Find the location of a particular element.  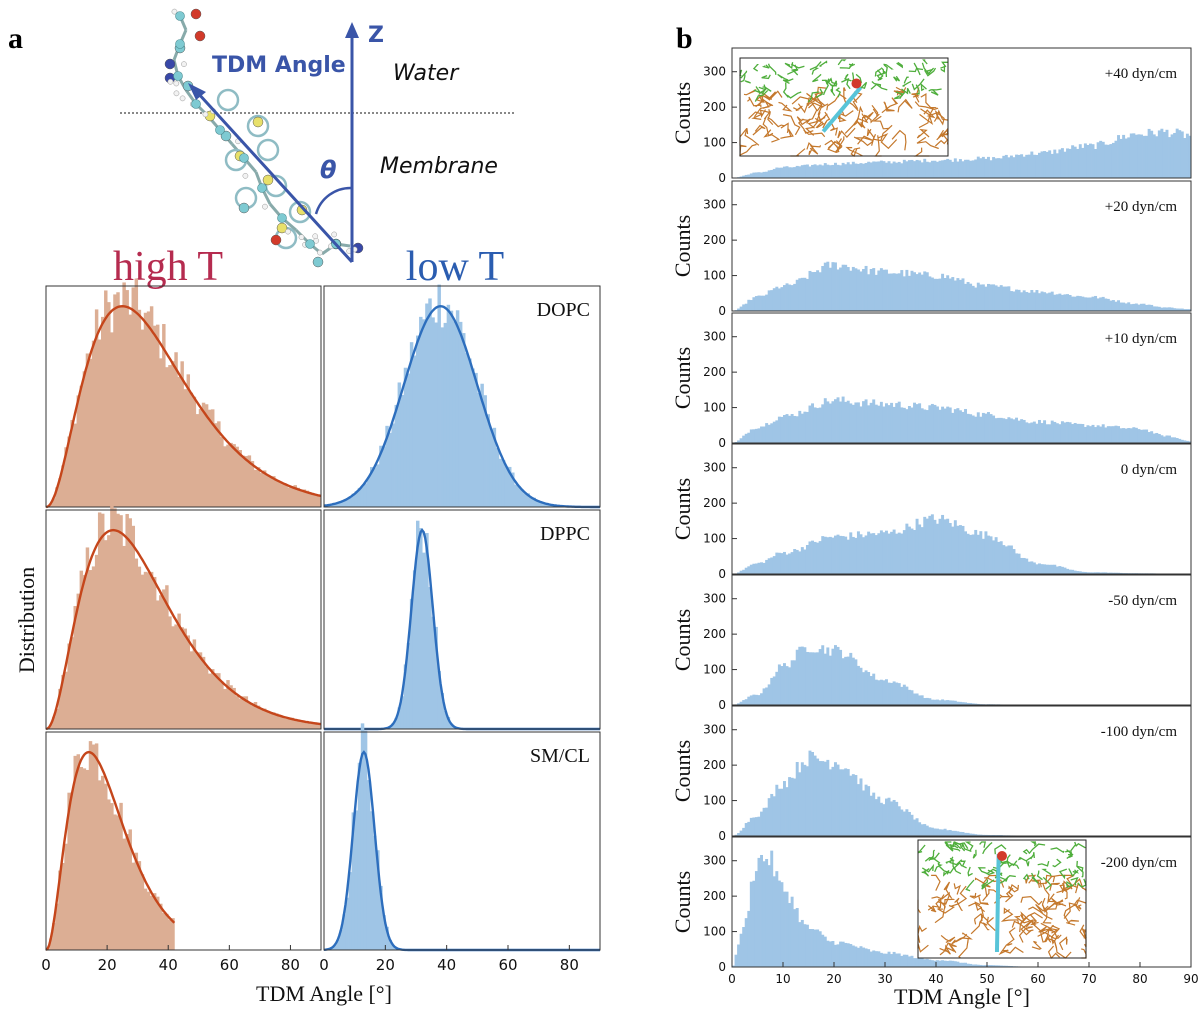

x-tick-label: 0 is located at coordinates (732, 979).